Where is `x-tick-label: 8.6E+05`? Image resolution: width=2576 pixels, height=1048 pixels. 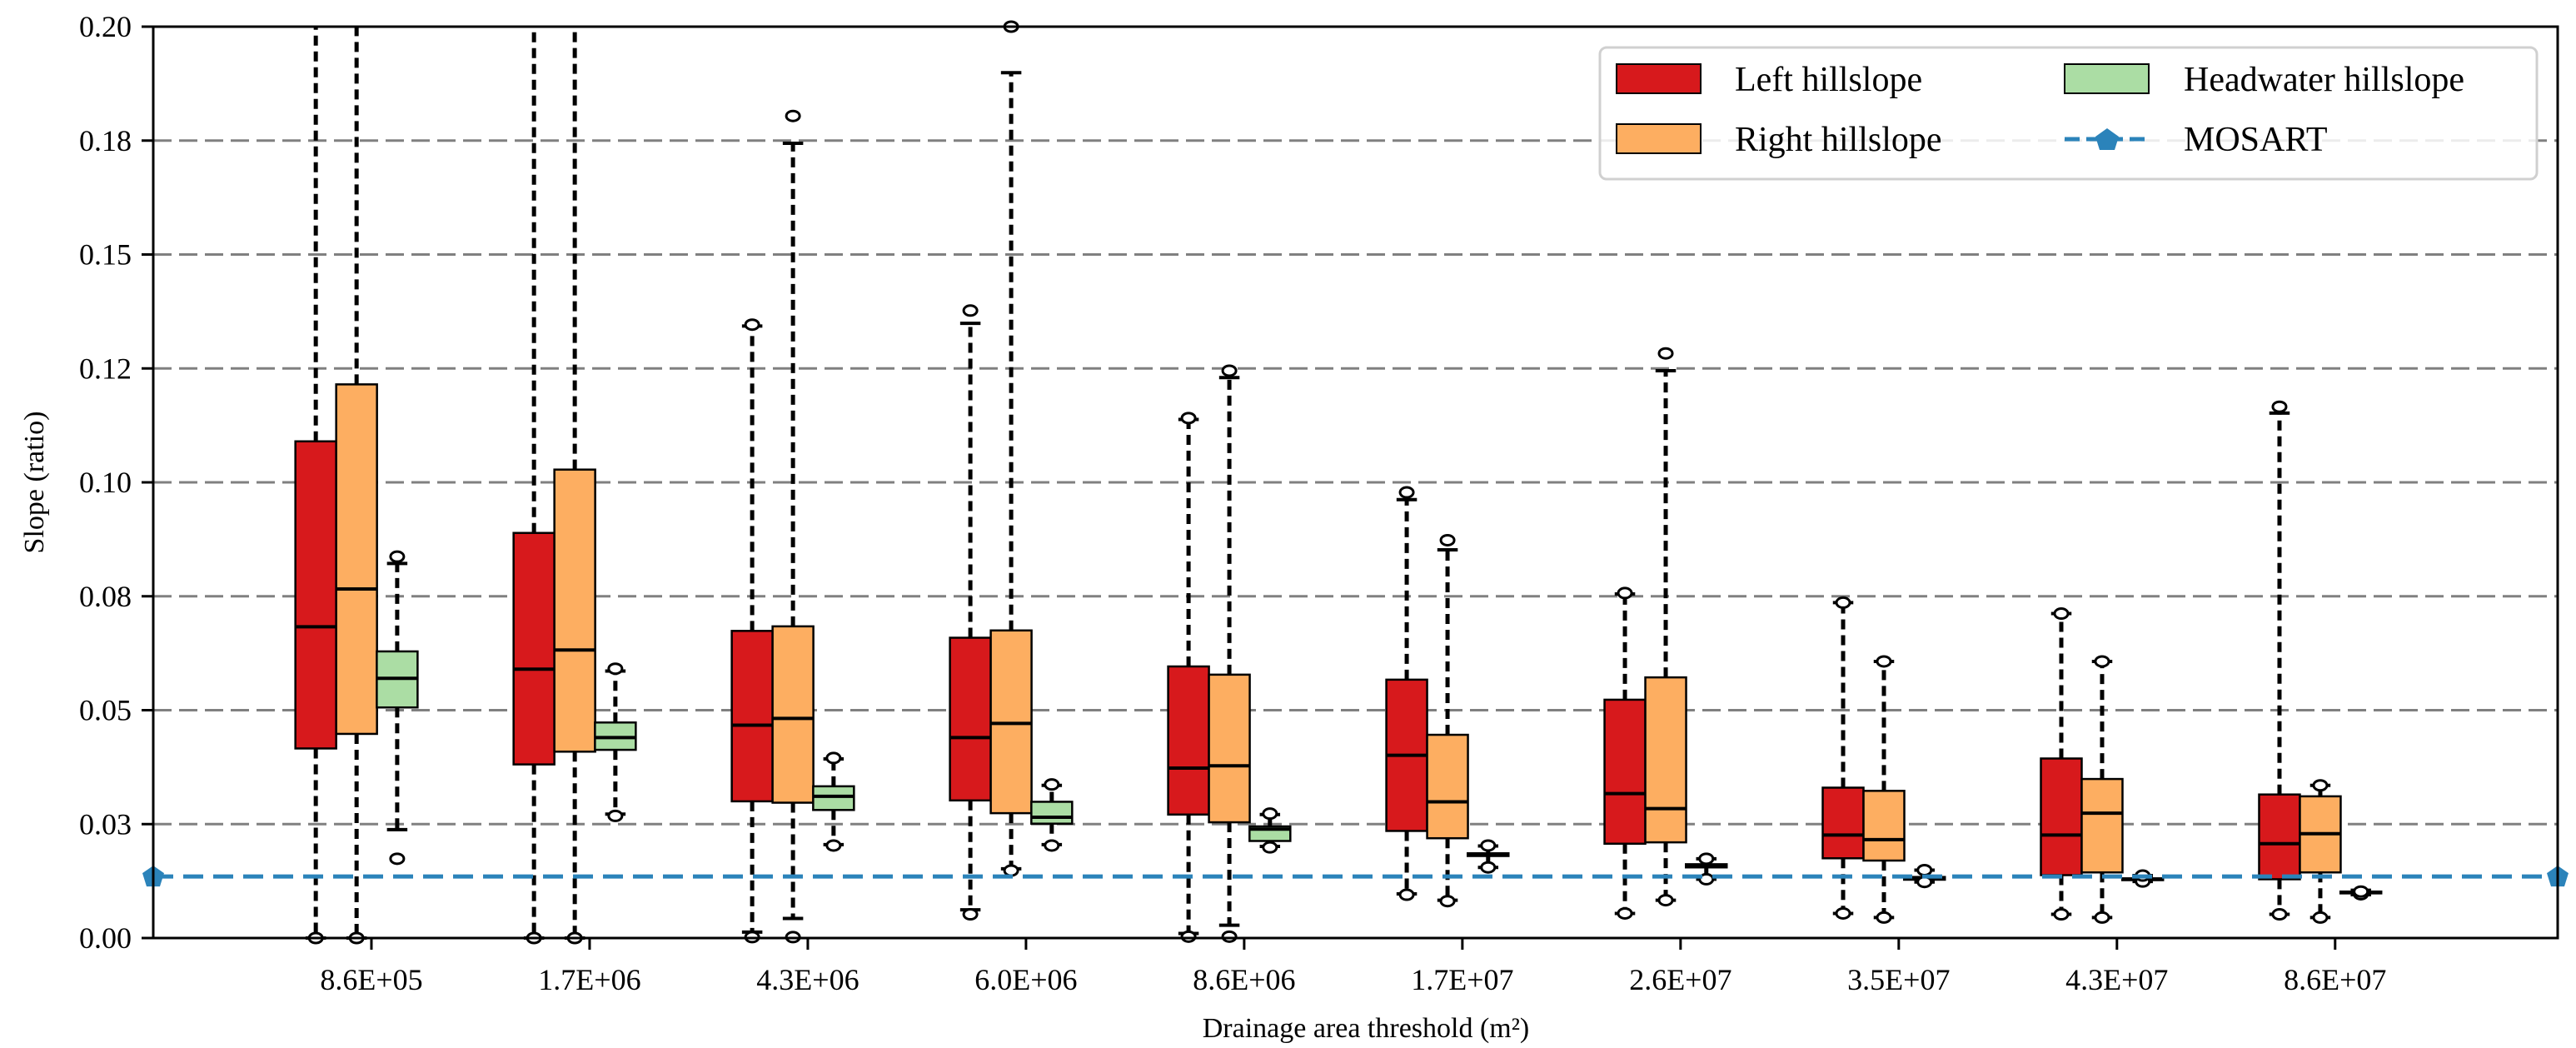
x-tick-label: 8.6E+05 is located at coordinates (371, 979).